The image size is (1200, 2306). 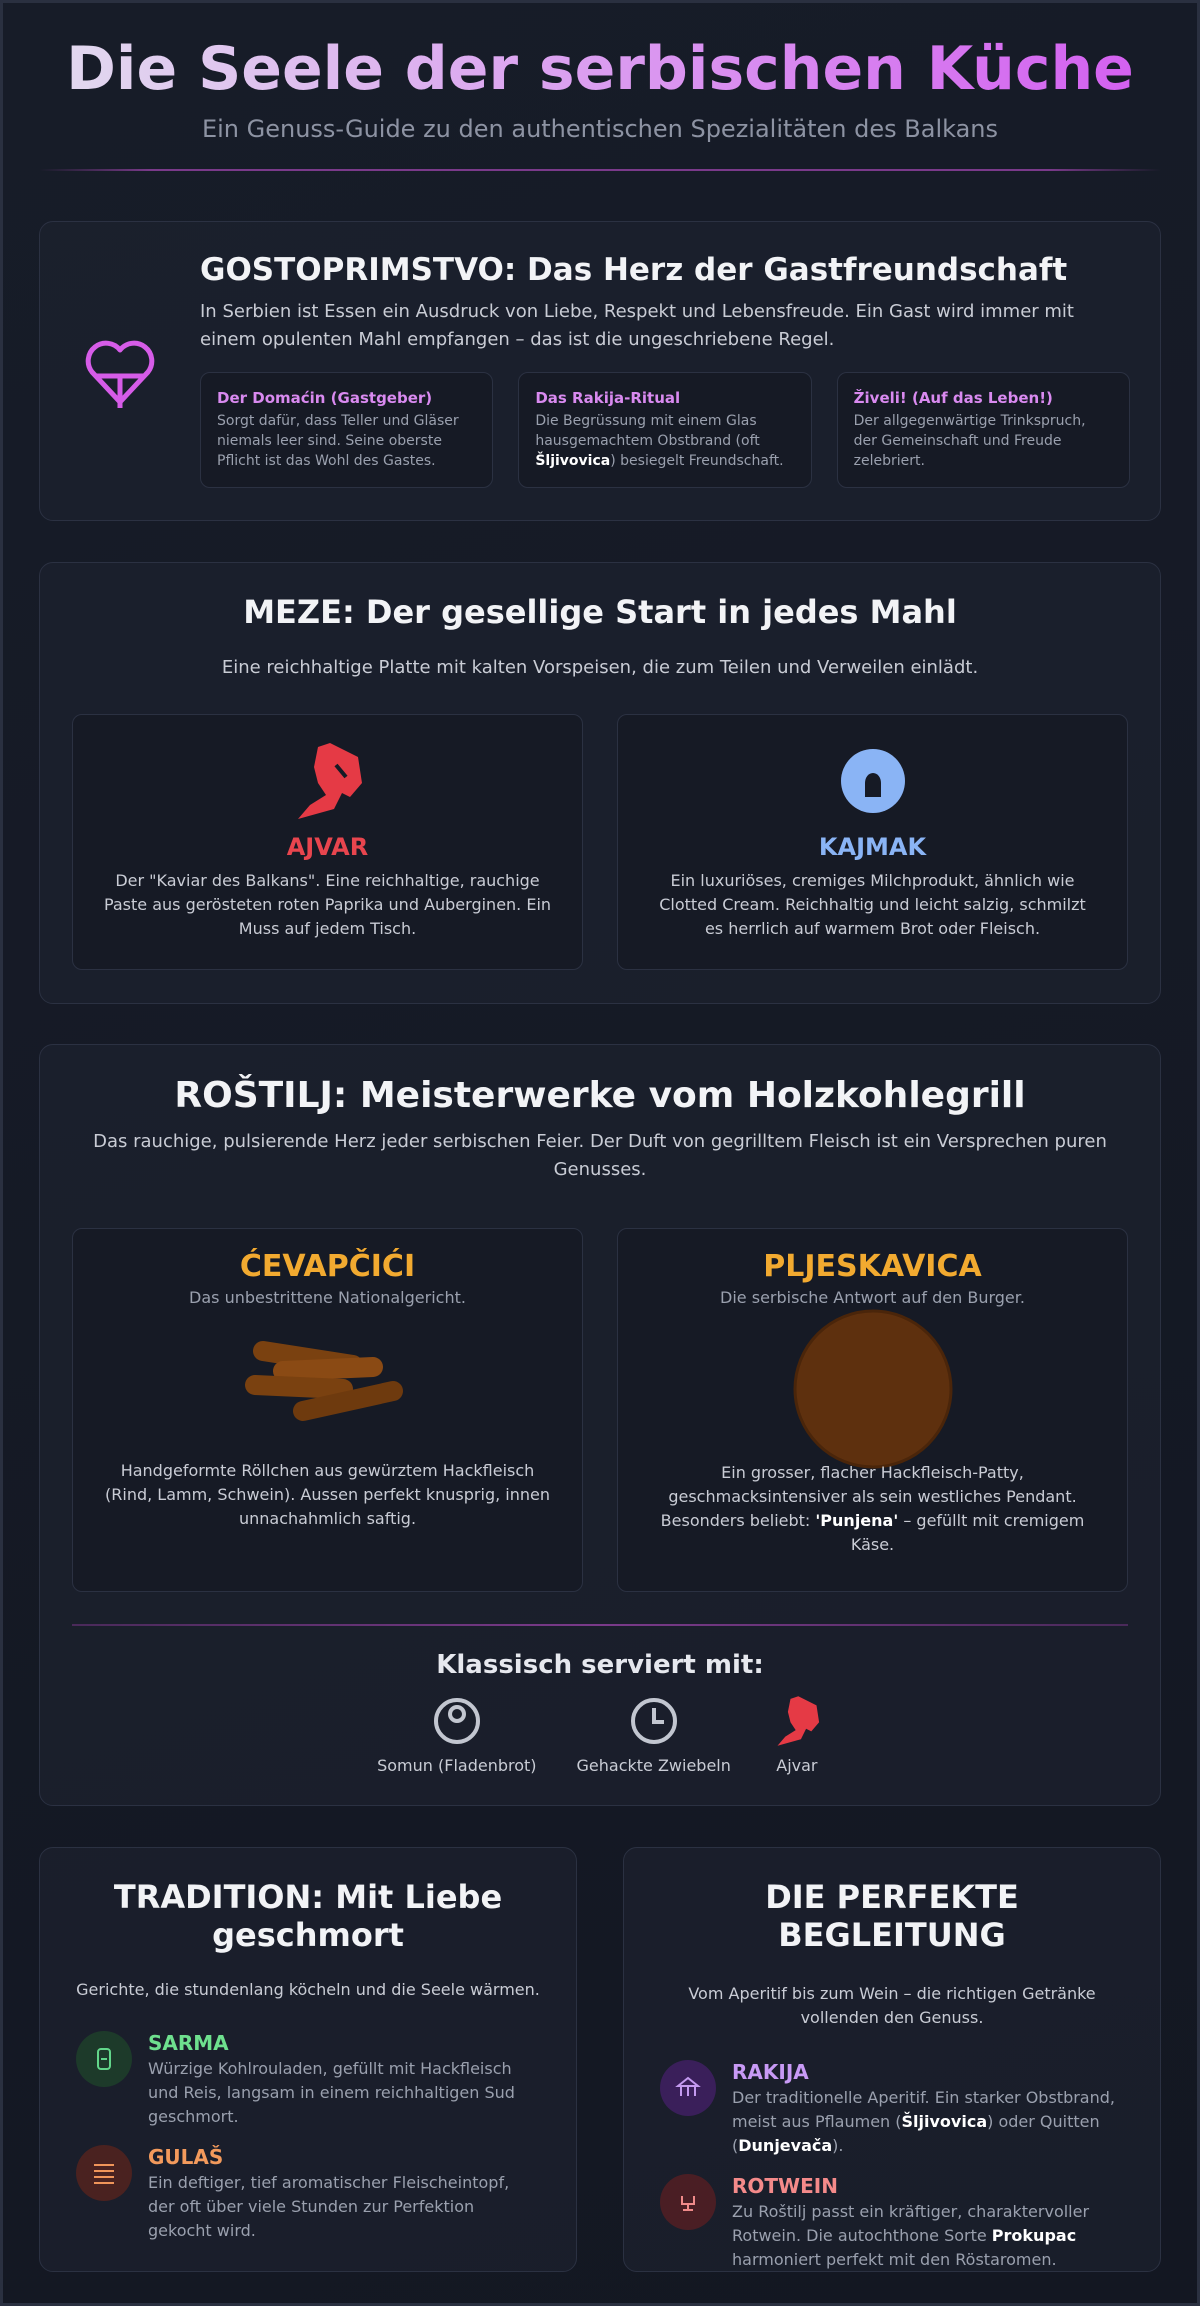 I want to click on sides-title: Klassisch serviert mit:, so click(x=600, y=1665).